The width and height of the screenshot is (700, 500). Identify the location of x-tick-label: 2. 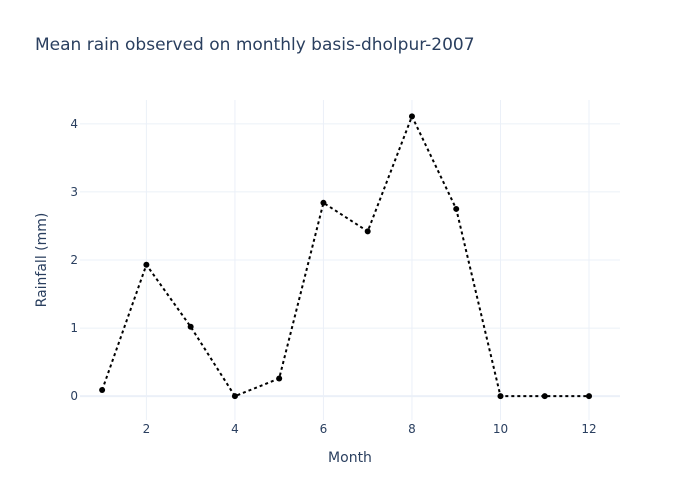
(147, 429).